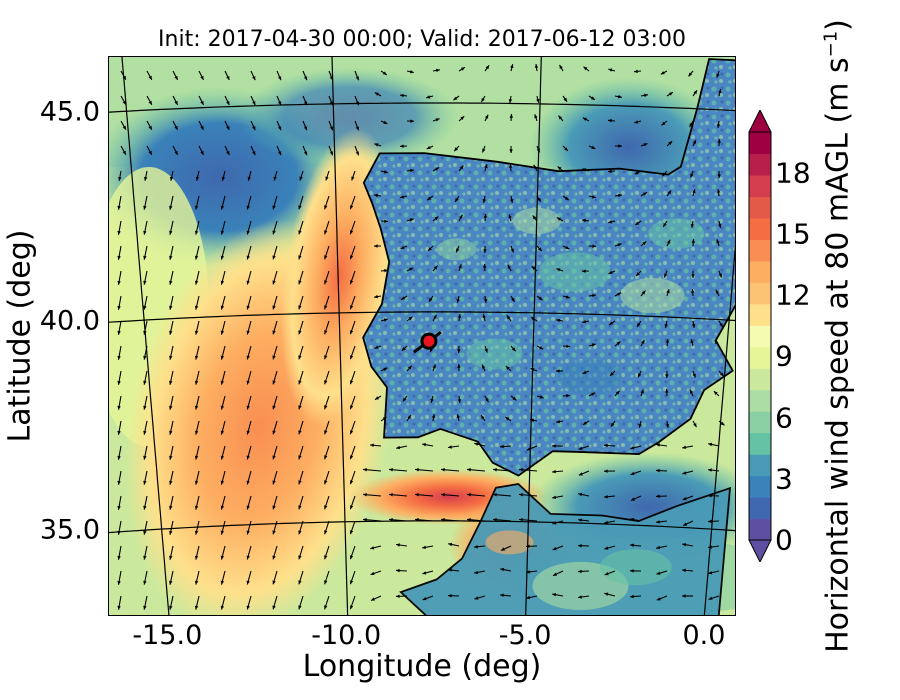 The height and width of the screenshot is (700, 900). What do you see at coordinates (793, 295) in the screenshot?
I see `colorbar-tick: 12` at bounding box center [793, 295].